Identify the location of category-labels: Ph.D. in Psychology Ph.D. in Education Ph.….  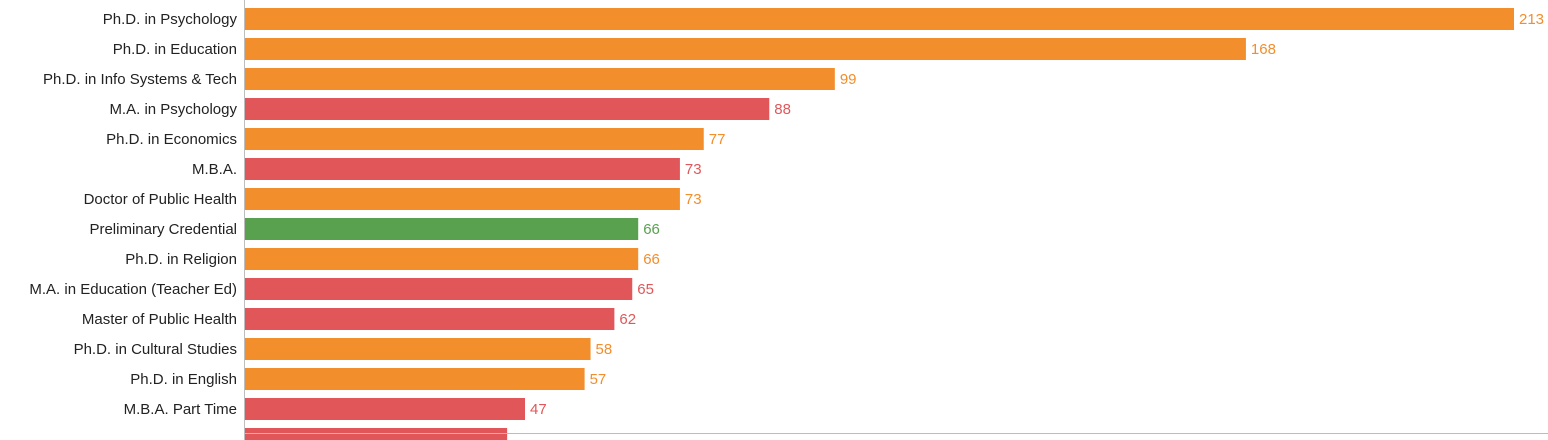
(133, 214).